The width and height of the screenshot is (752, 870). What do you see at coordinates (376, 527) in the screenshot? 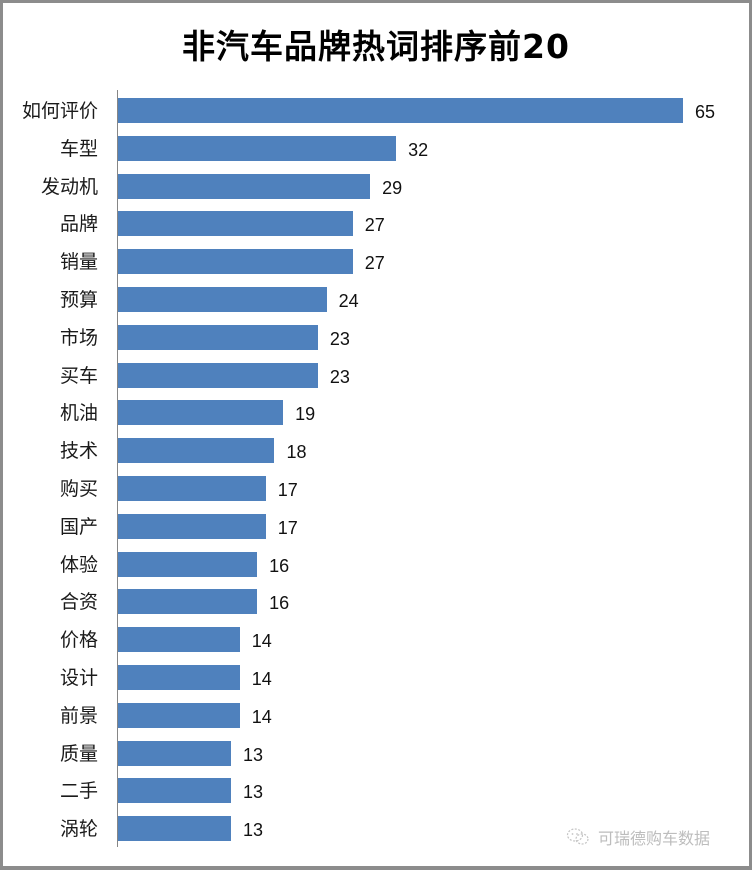
I see `bar-row: 国产 17` at bounding box center [376, 527].